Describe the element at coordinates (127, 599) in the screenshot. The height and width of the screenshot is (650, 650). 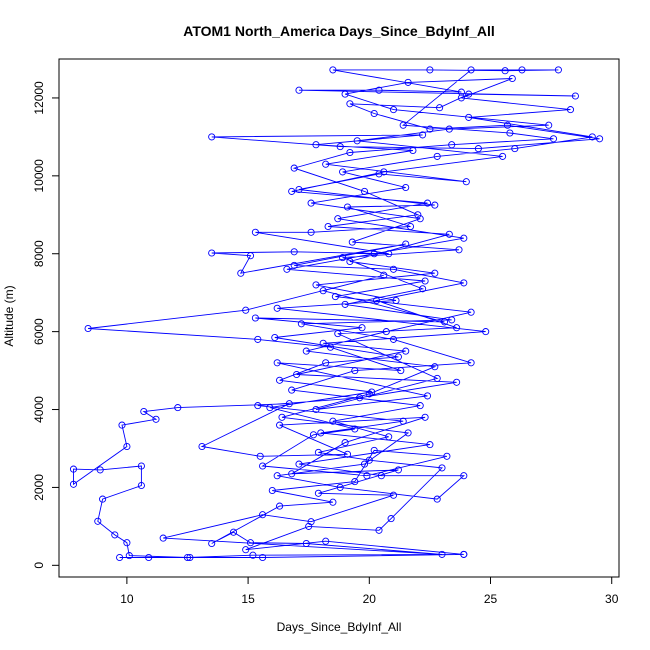
I see `x-tick-label: 10` at that location.